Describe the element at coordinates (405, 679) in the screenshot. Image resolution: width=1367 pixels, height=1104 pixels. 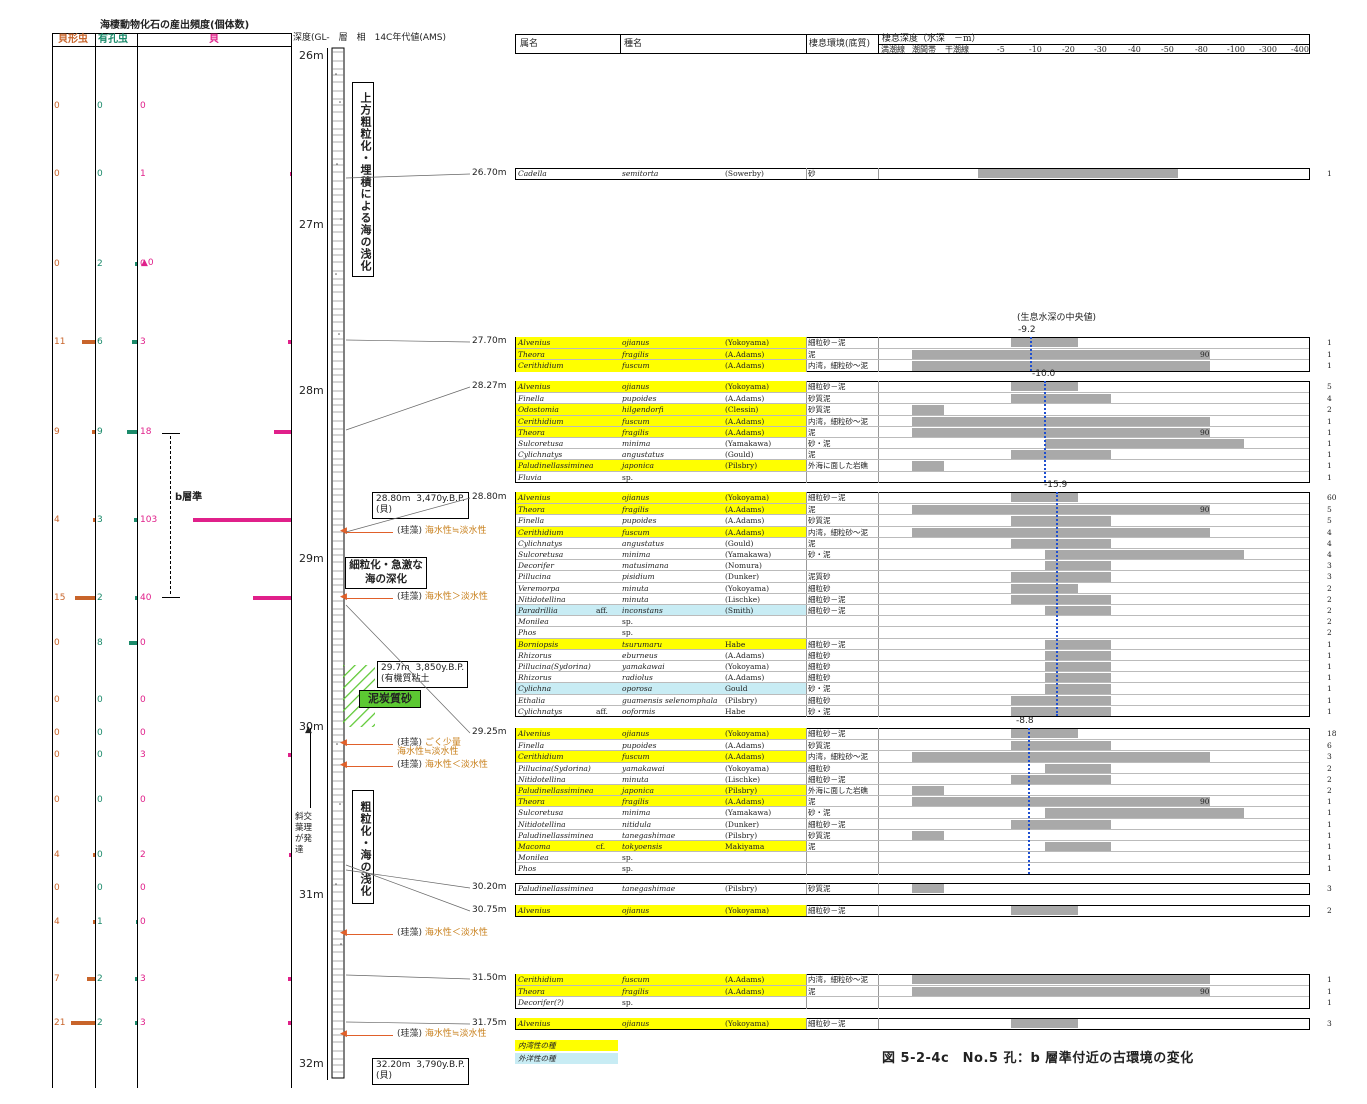
I see `date-material: (有機質粘土` at that location.